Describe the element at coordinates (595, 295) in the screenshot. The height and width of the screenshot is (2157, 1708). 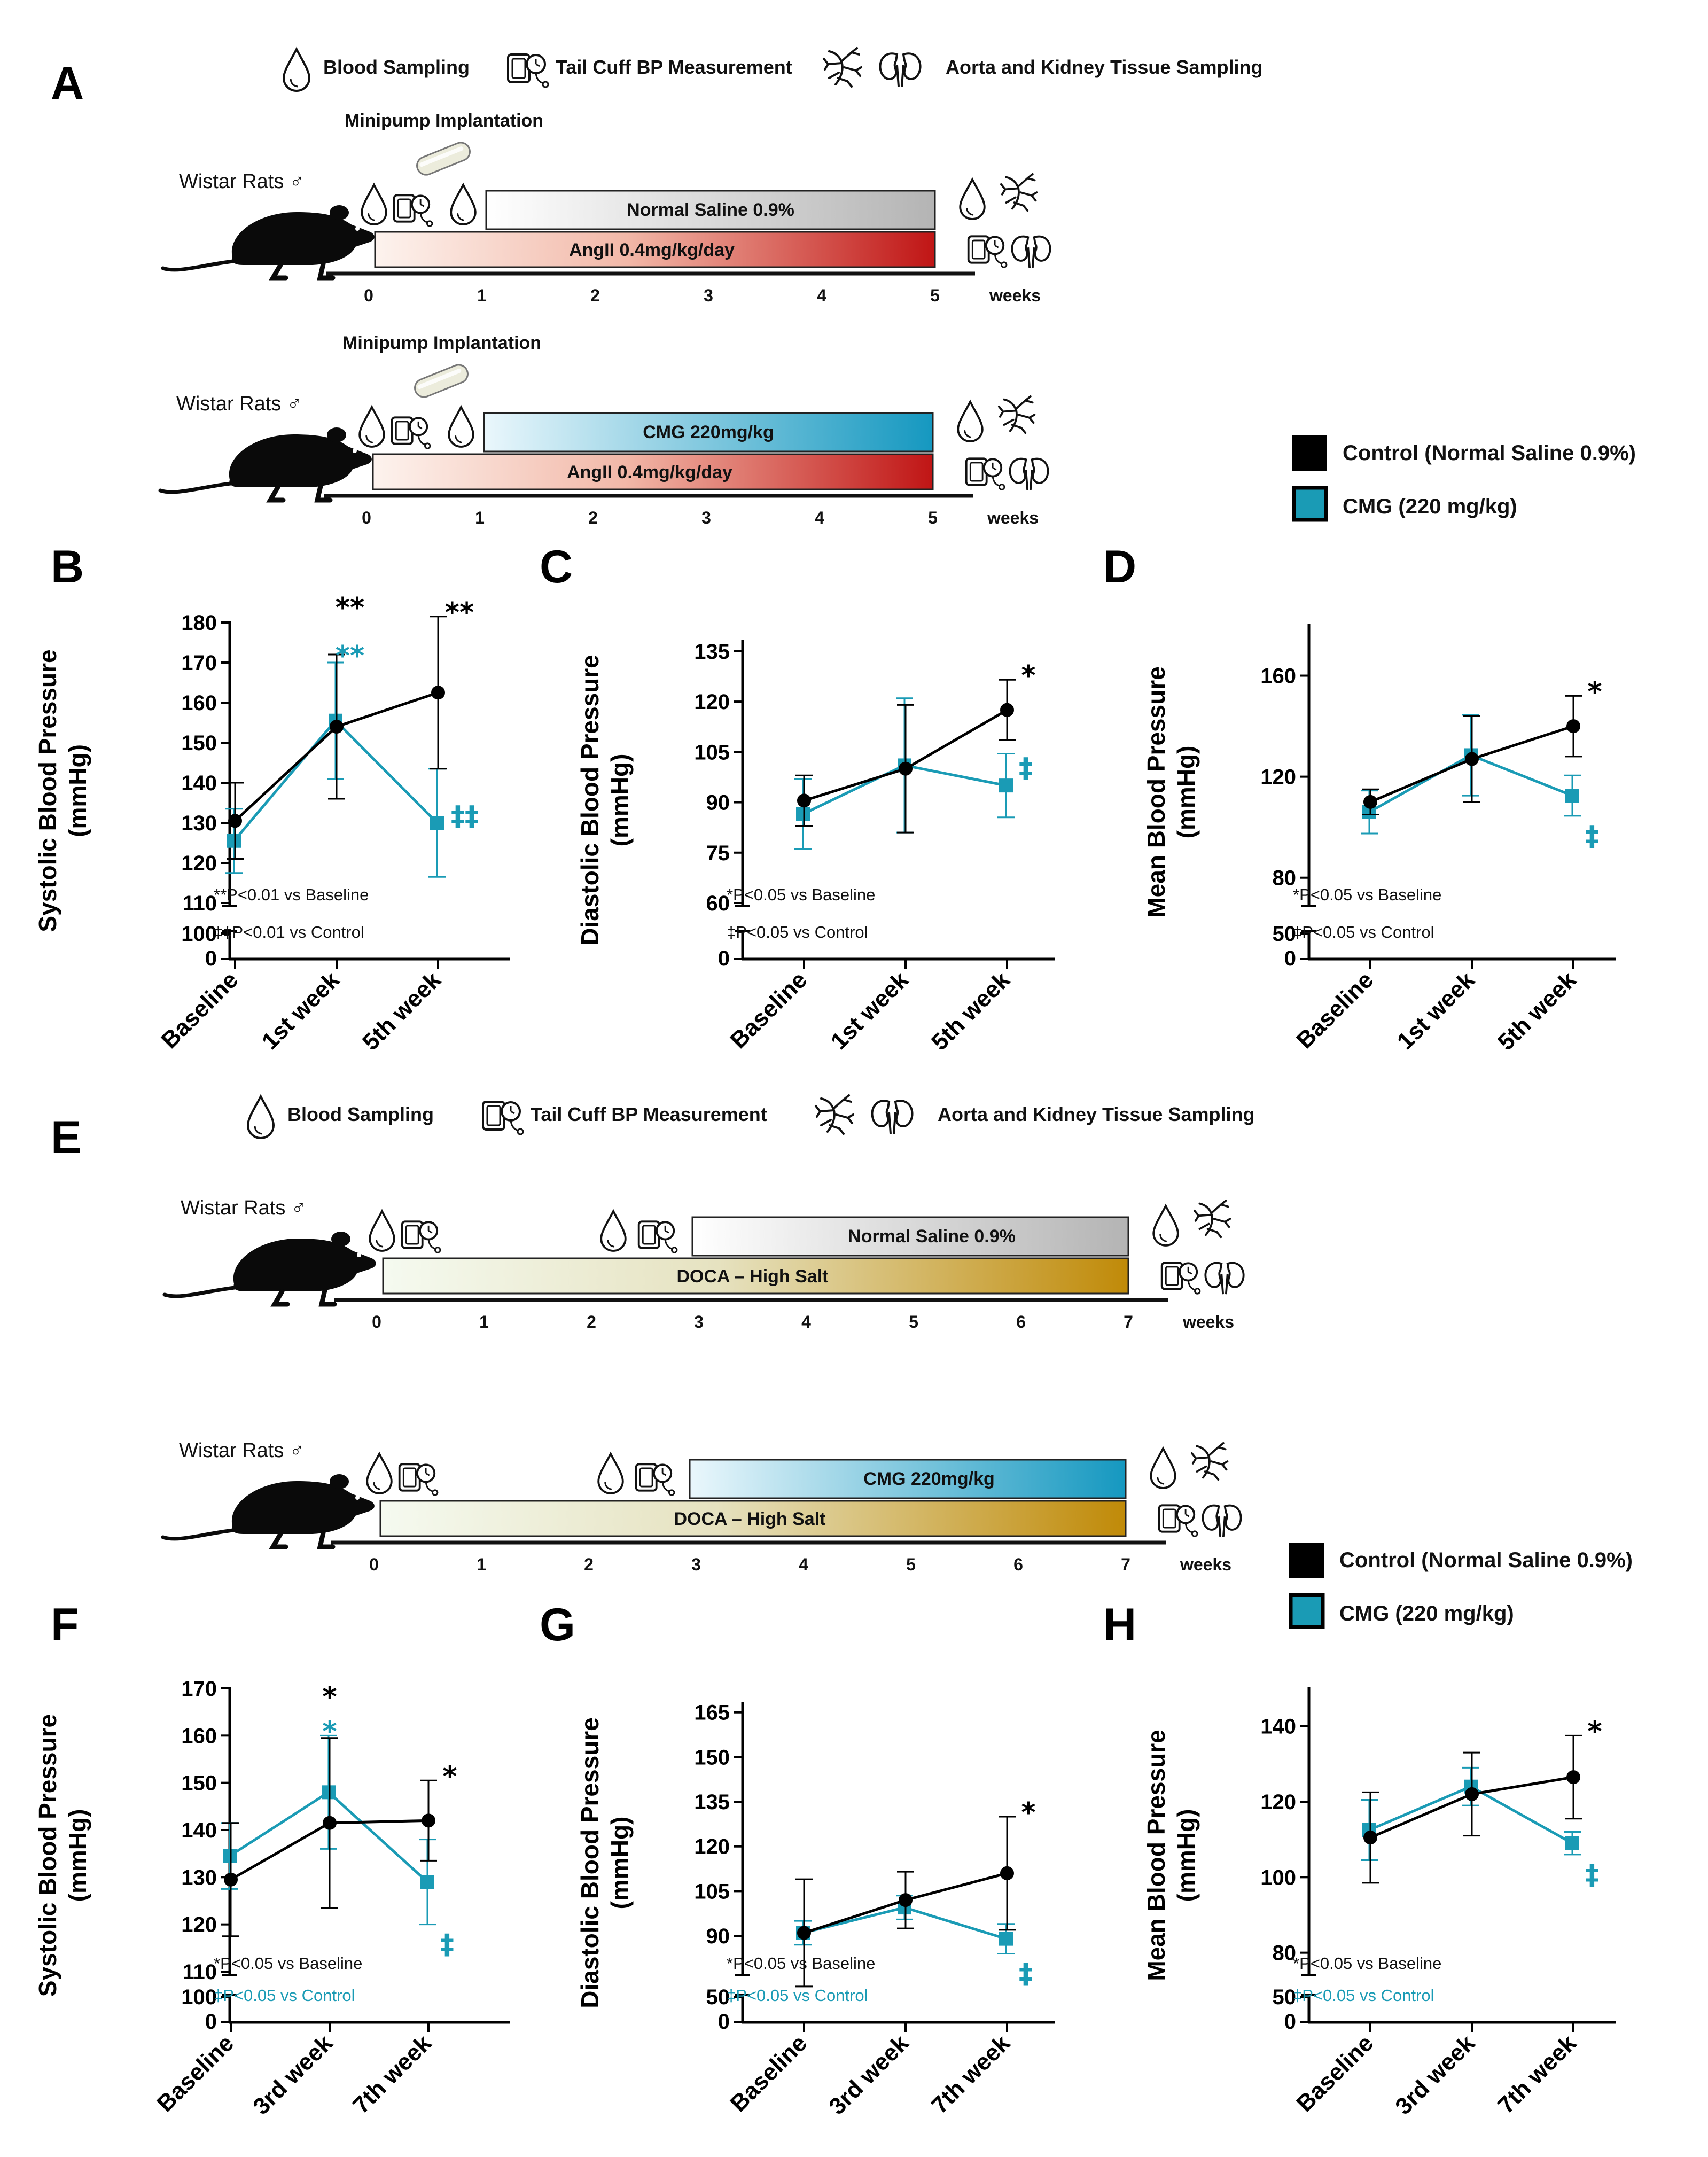
I see `timeline-tick: 2` at that location.